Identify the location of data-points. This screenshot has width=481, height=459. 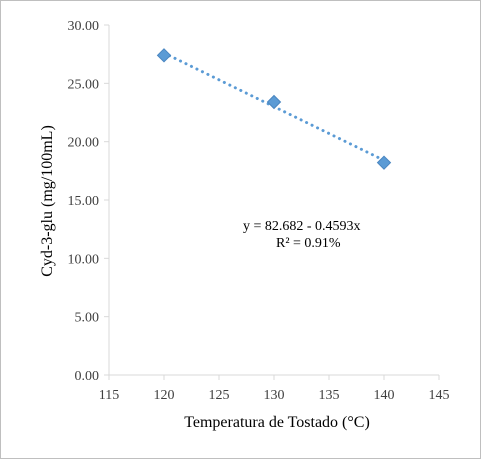
(274, 109).